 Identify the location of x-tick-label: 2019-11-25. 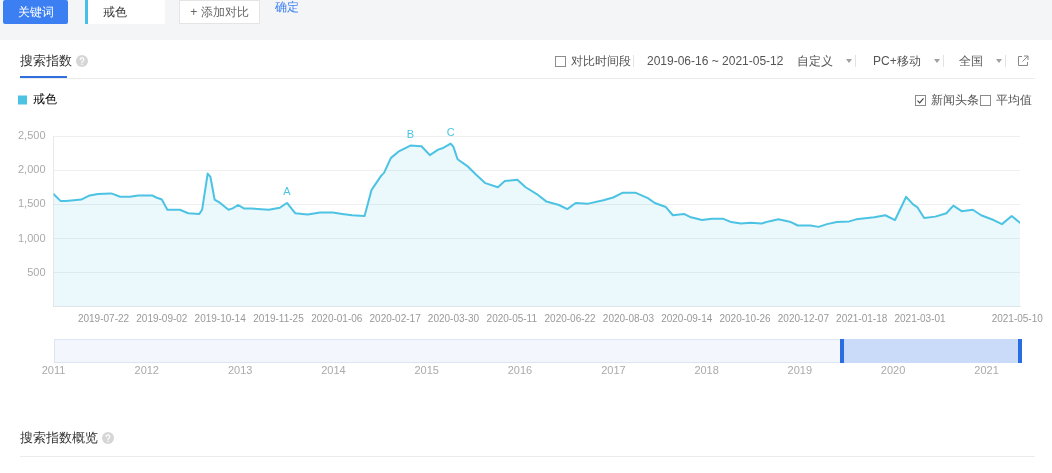
(279, 318).